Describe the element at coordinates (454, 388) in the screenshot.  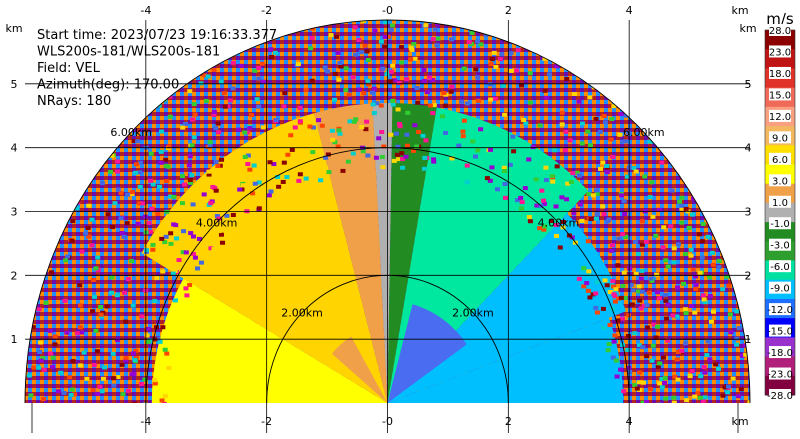
I see `field-near-right` at that location.